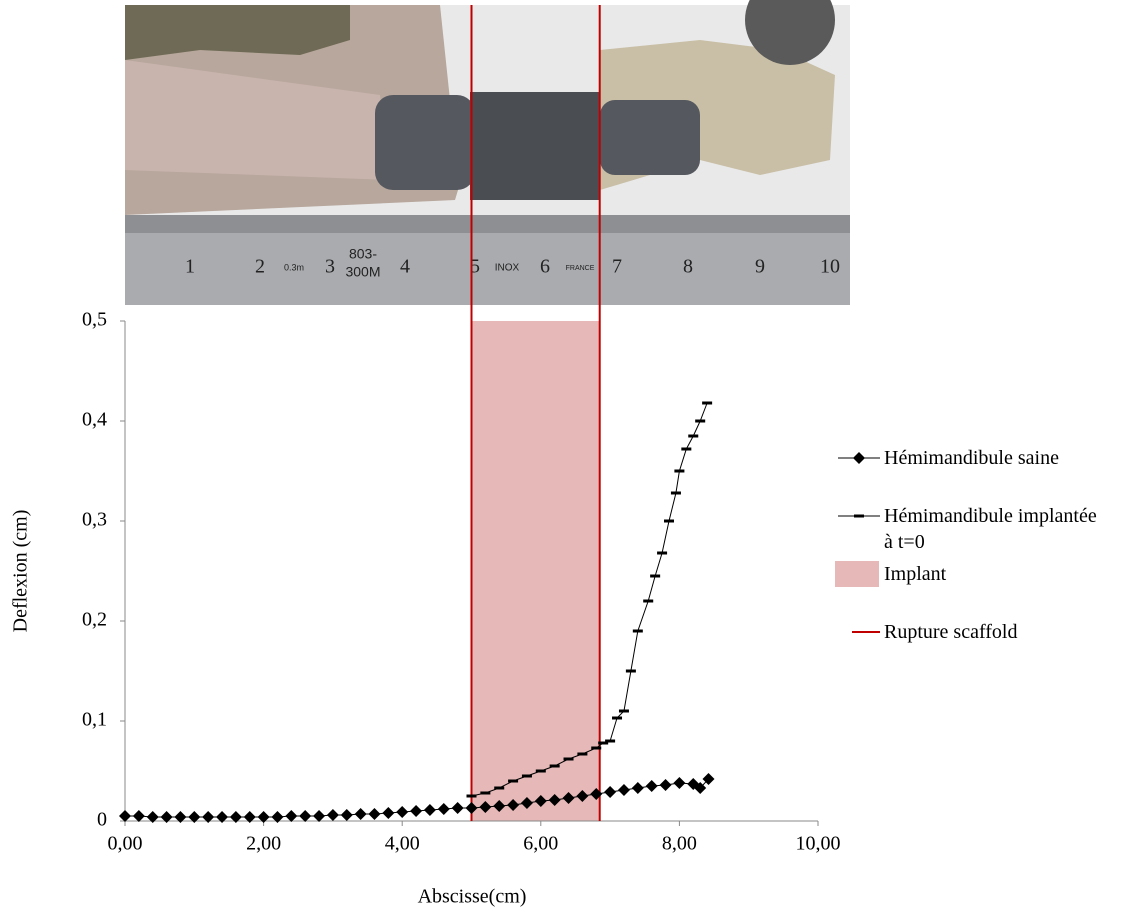 The height and width of the screenshot is (912, 1124). What do you see at coordinates (94, 420) in the screenshot?
I see `y-tick-label: 0,4` at bounding box center [94, 420].